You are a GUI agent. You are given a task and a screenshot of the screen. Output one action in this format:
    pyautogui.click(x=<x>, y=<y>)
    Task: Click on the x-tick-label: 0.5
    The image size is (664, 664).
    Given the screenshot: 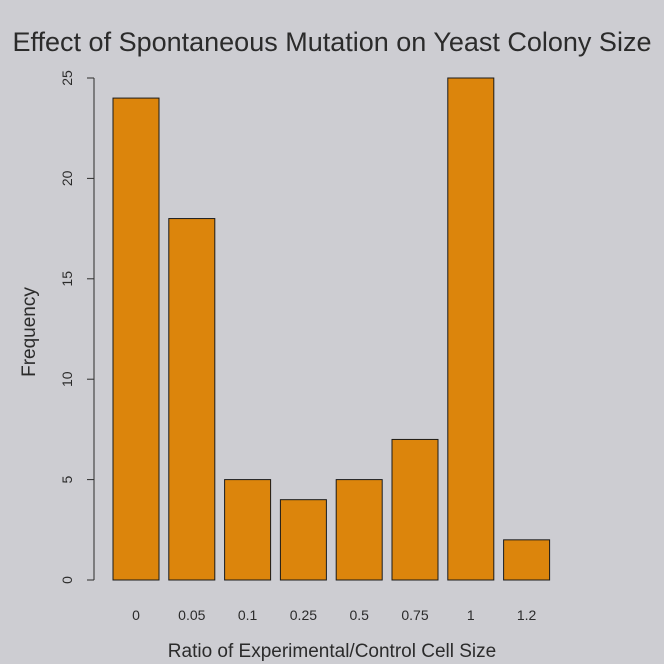 What is the action you would take?
    pyautogui.click(x=359, y=615)
    